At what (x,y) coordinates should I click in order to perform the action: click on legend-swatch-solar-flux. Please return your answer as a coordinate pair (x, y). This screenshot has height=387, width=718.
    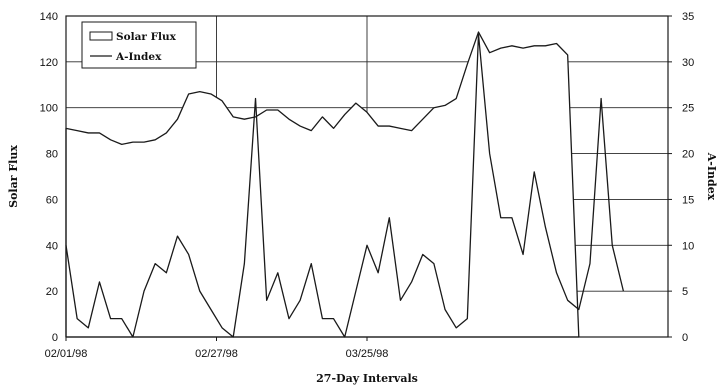
    Looking at the image, I should click on (101, 36).